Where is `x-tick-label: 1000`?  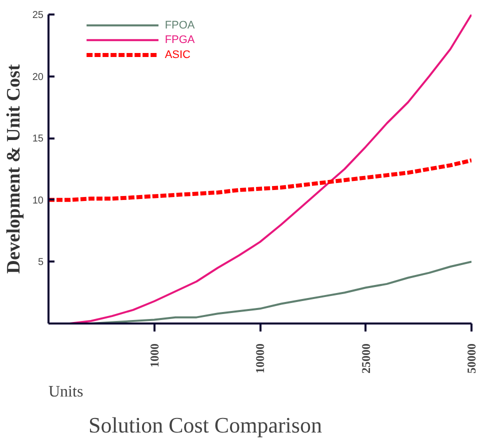 x-tick-label: 1000 is located at coordinates (154, 356).